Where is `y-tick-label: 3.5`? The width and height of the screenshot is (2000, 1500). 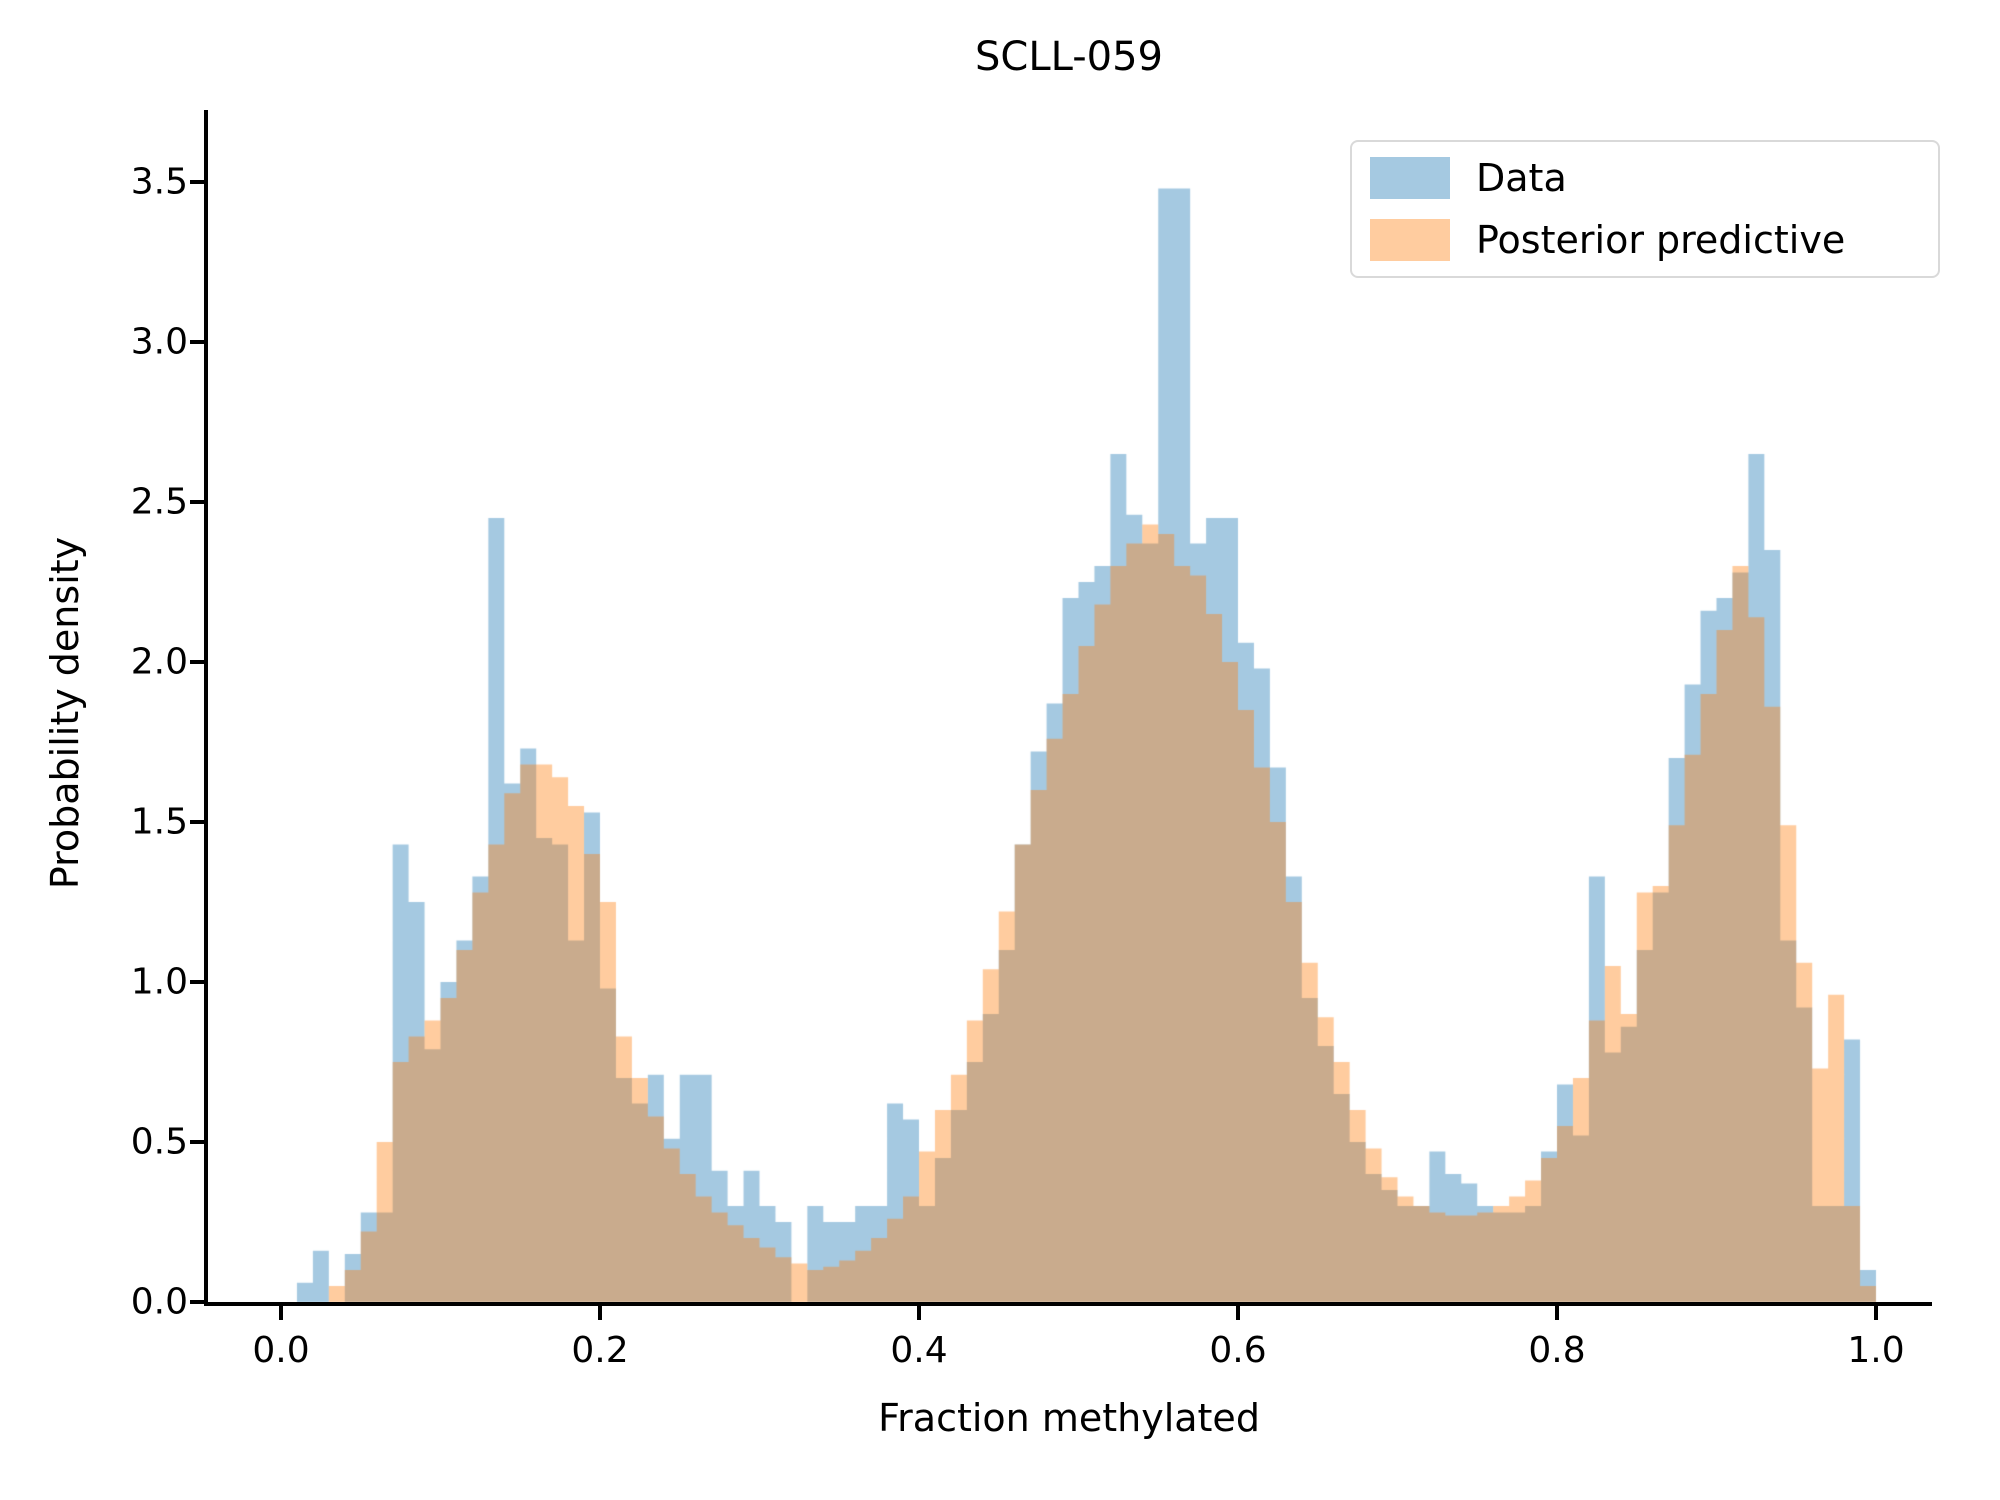
y-tick-label: 3.5 is located at coordinates (159, 182).